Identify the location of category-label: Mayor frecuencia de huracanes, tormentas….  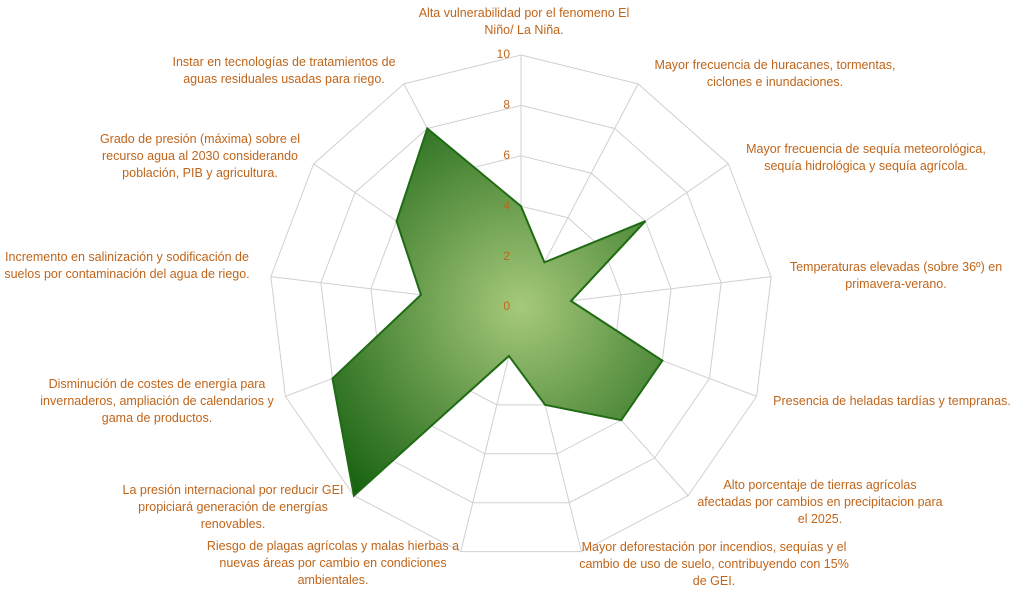
(775, 73).